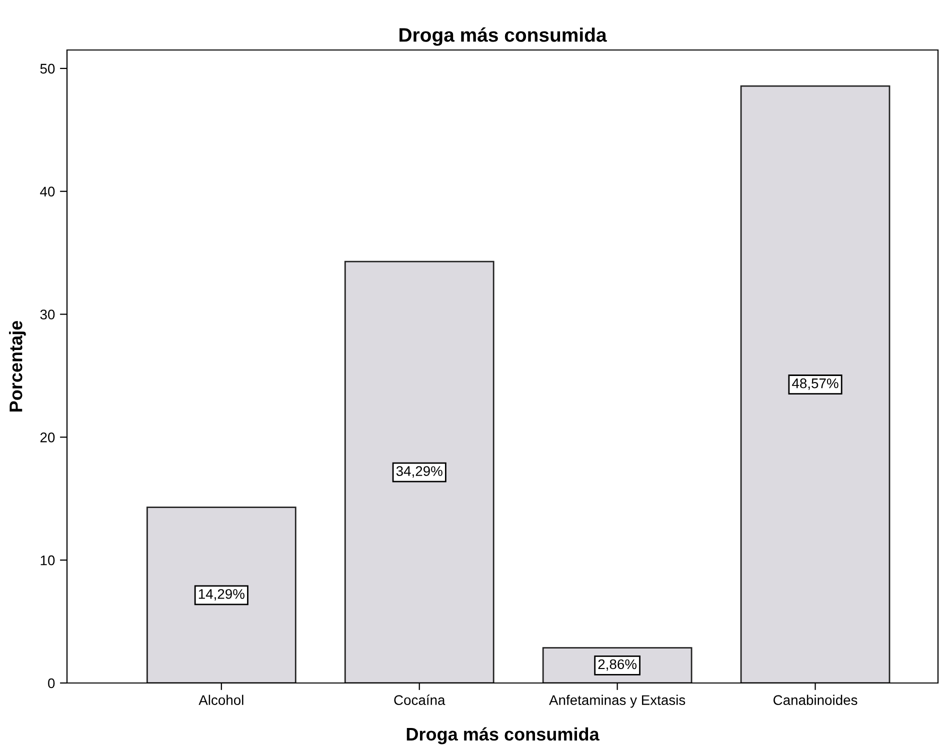 The height and width of the screenshot is (753, 950). I want to click on x-tick-label: Anfetaminas y Extasis, so click(617, 701).